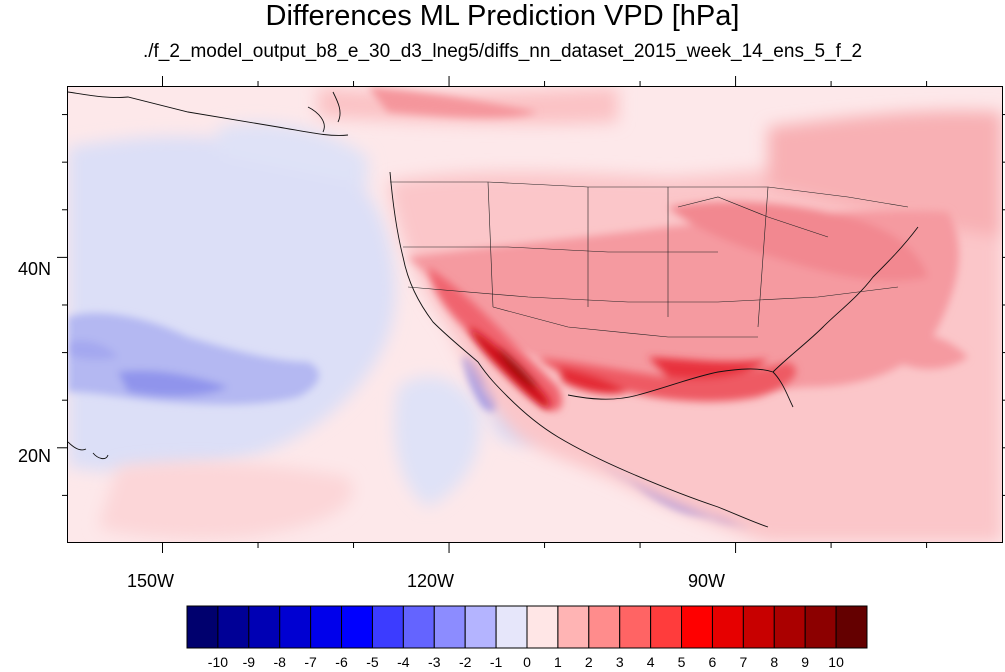  Describe the element at coordinates (774, 662) in the screenshot. I see `colorbar-label: 8` at that location.